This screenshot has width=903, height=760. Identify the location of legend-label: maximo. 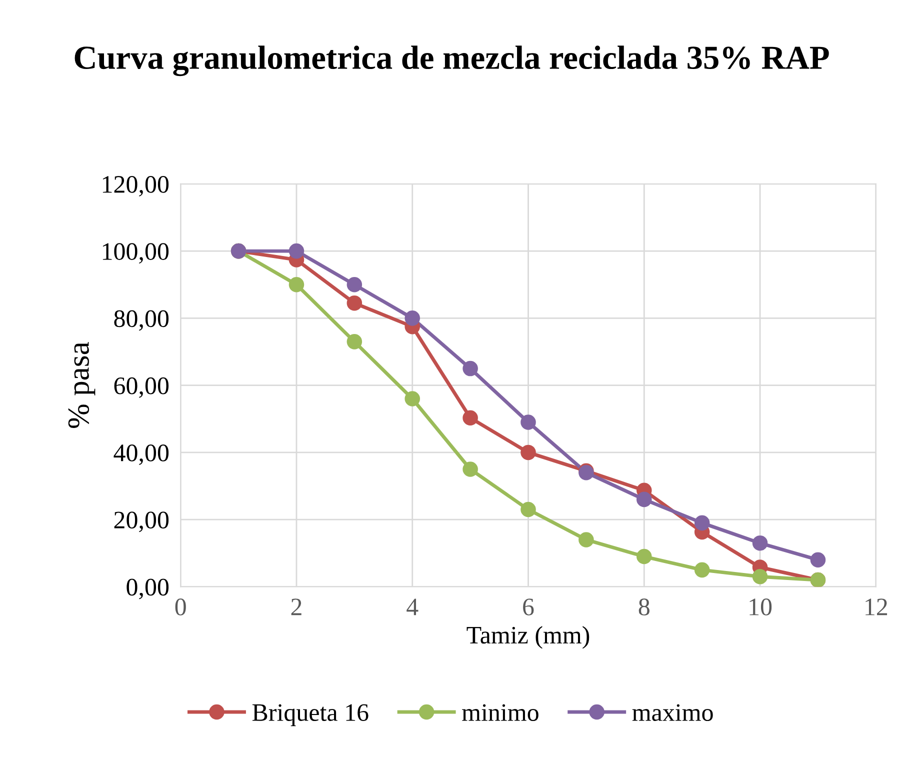
(672, 713).